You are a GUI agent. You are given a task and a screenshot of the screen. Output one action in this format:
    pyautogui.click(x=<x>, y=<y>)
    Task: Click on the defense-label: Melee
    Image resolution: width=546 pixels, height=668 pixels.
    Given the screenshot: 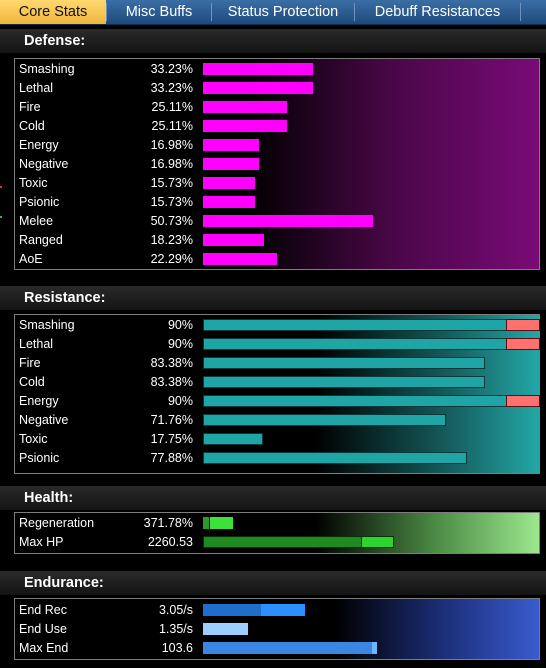 What is the action you would take?
    pyautogui.click(x=36, y=221)
    